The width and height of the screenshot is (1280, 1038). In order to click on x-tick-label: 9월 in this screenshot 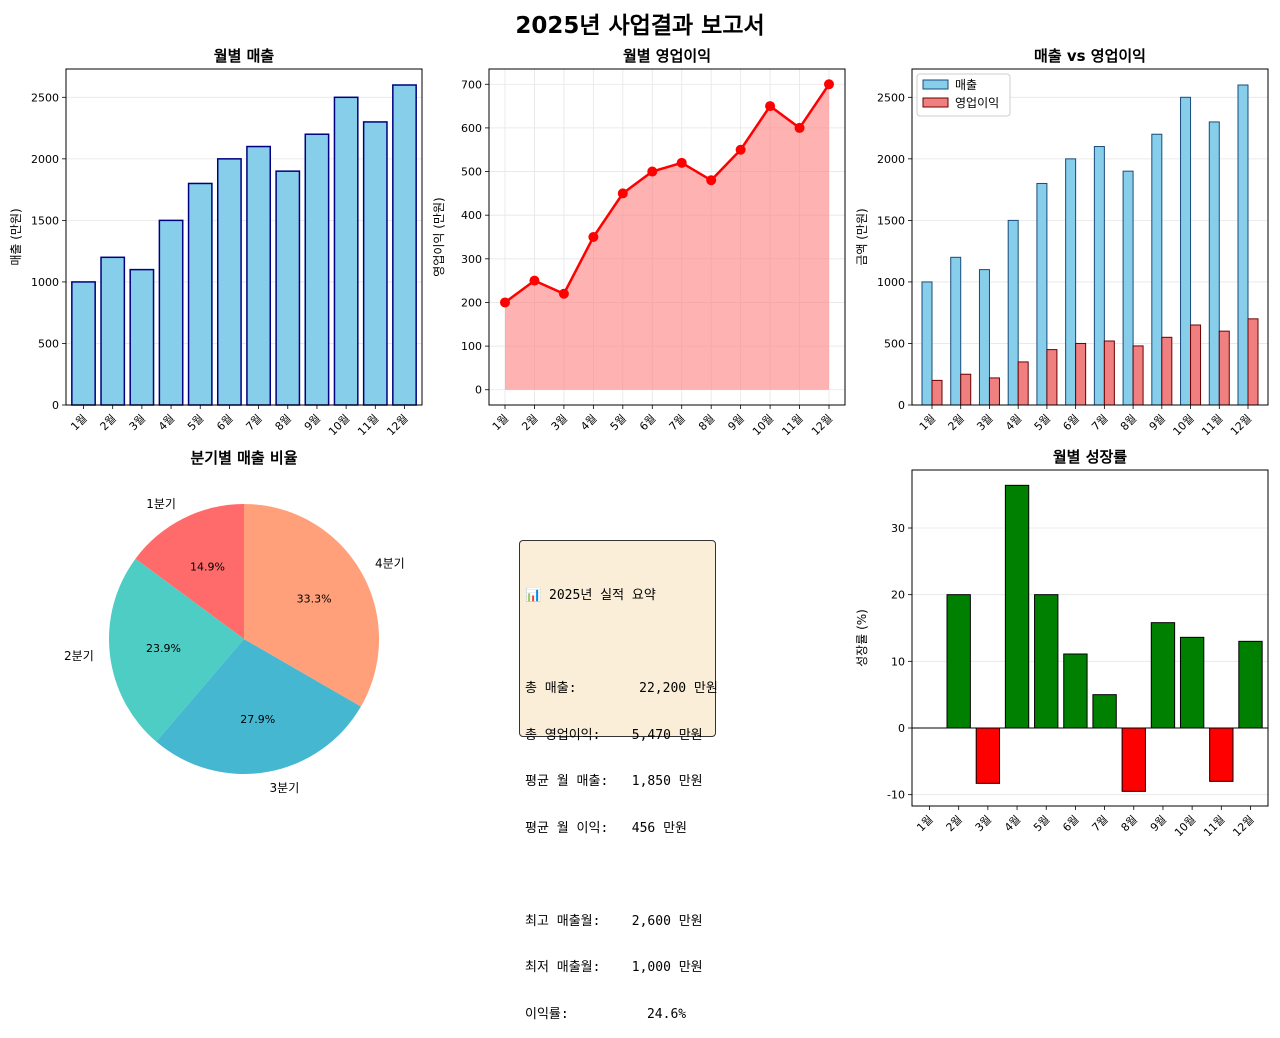, I will do `click(1158, 823)`.